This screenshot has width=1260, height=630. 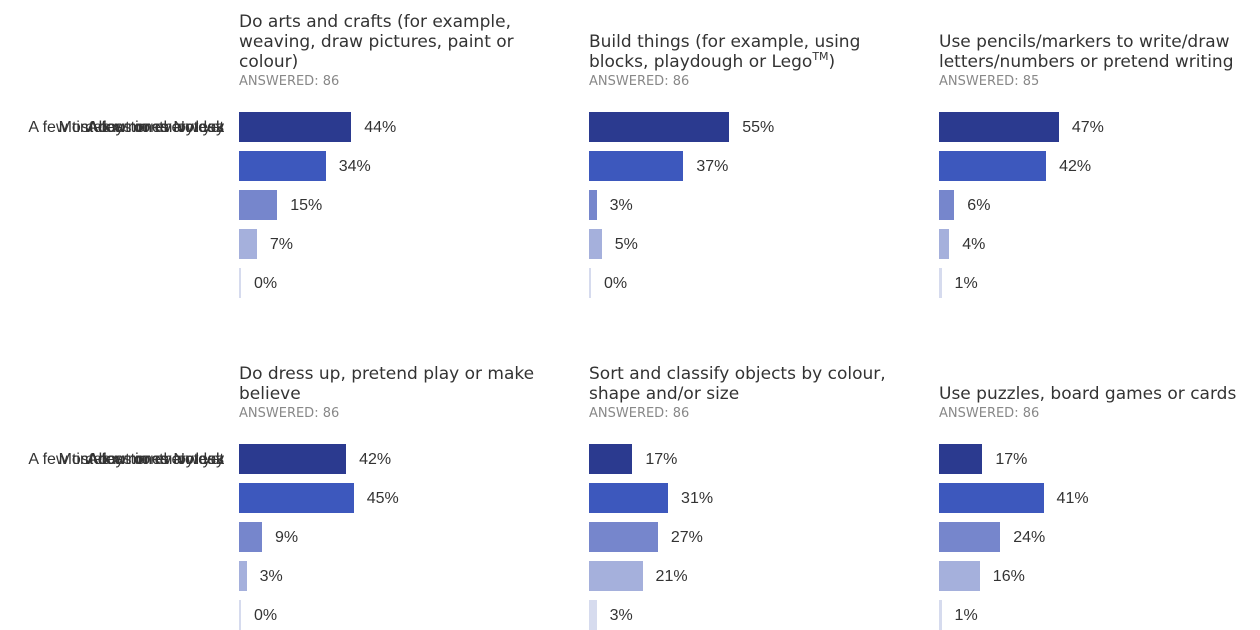 I want to click on value-label: 47%, so click(x=1087, y=127).